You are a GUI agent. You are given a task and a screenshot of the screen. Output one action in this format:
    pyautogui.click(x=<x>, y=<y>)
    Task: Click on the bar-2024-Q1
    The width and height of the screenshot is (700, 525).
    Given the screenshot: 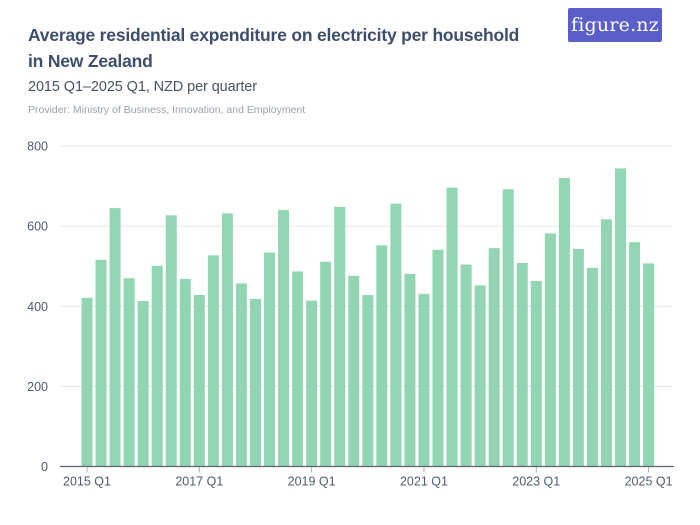 What is the action you would take?
    pyautogui.click(x=592, y=367)
    